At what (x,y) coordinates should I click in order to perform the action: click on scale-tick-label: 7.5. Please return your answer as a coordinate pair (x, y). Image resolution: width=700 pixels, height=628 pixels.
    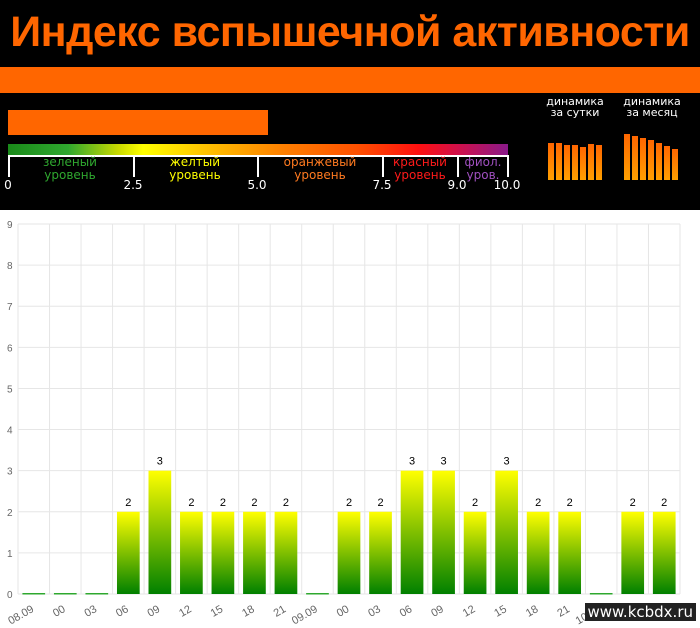
    Looking at the image, I should click on (382, 185).